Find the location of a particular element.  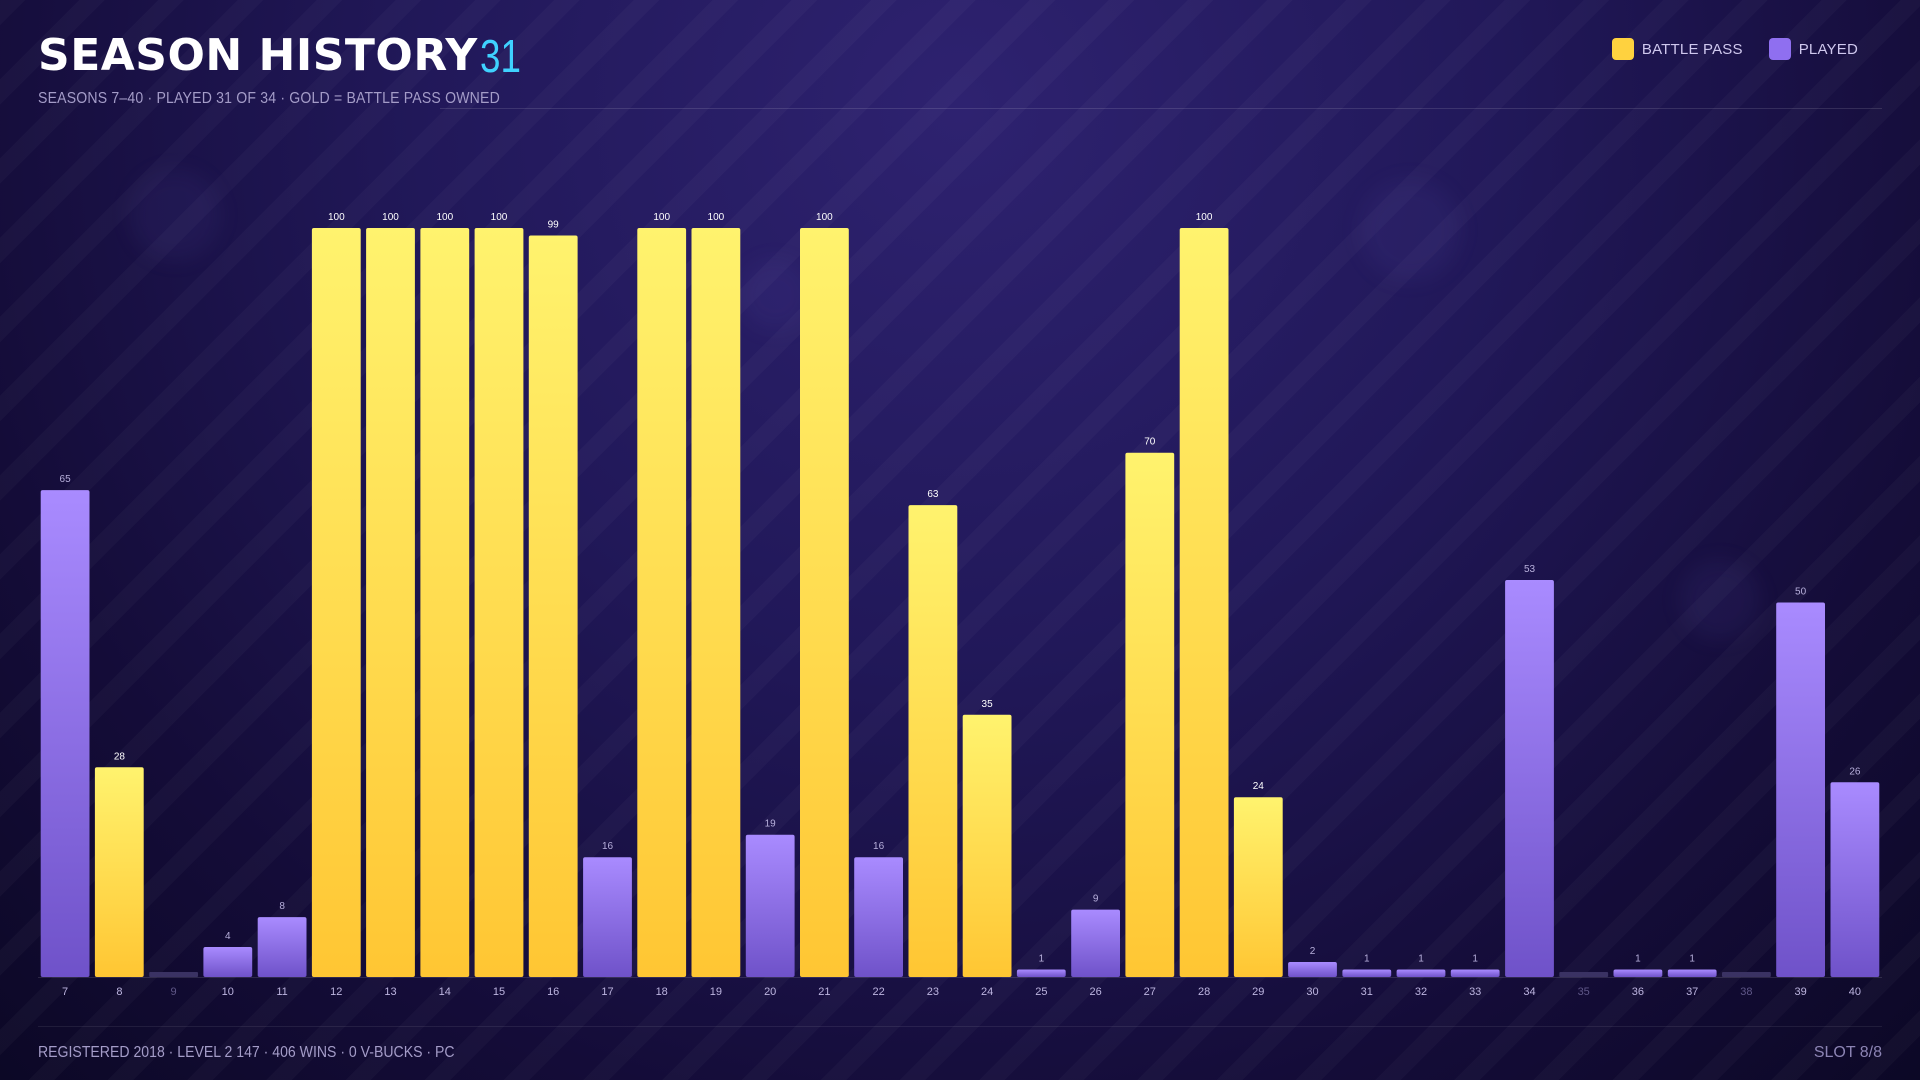

x-tick-label-9: 9 is located at coordinates (174, 992).